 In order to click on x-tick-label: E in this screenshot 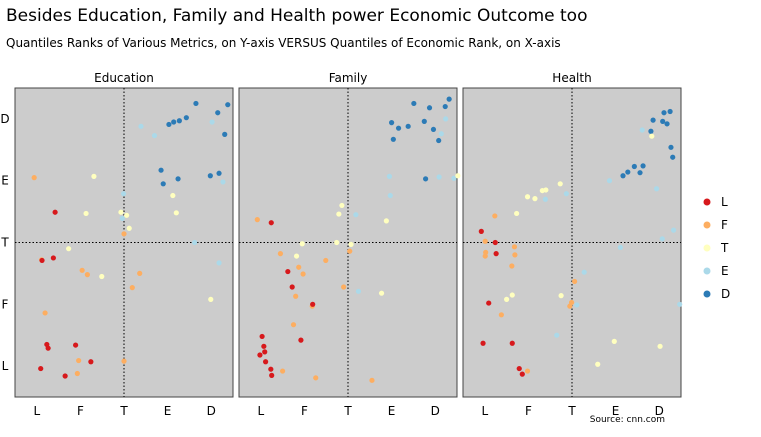, I will do `click(616, 411)`.